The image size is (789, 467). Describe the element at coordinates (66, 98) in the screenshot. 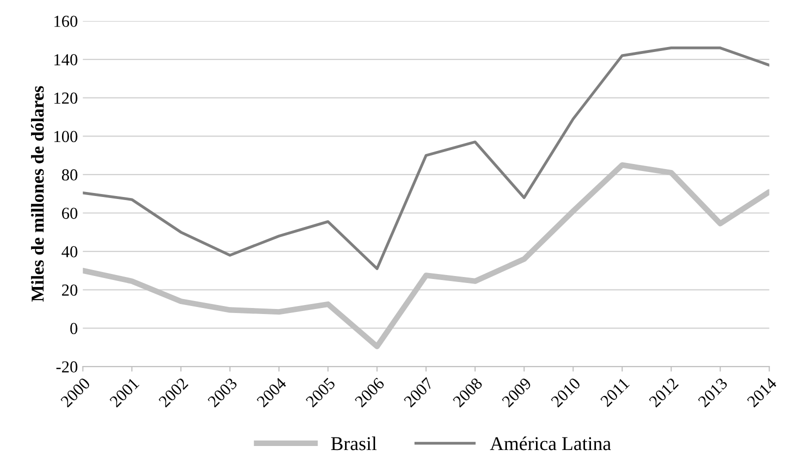

I see `y-tick-label: 120` at that location.